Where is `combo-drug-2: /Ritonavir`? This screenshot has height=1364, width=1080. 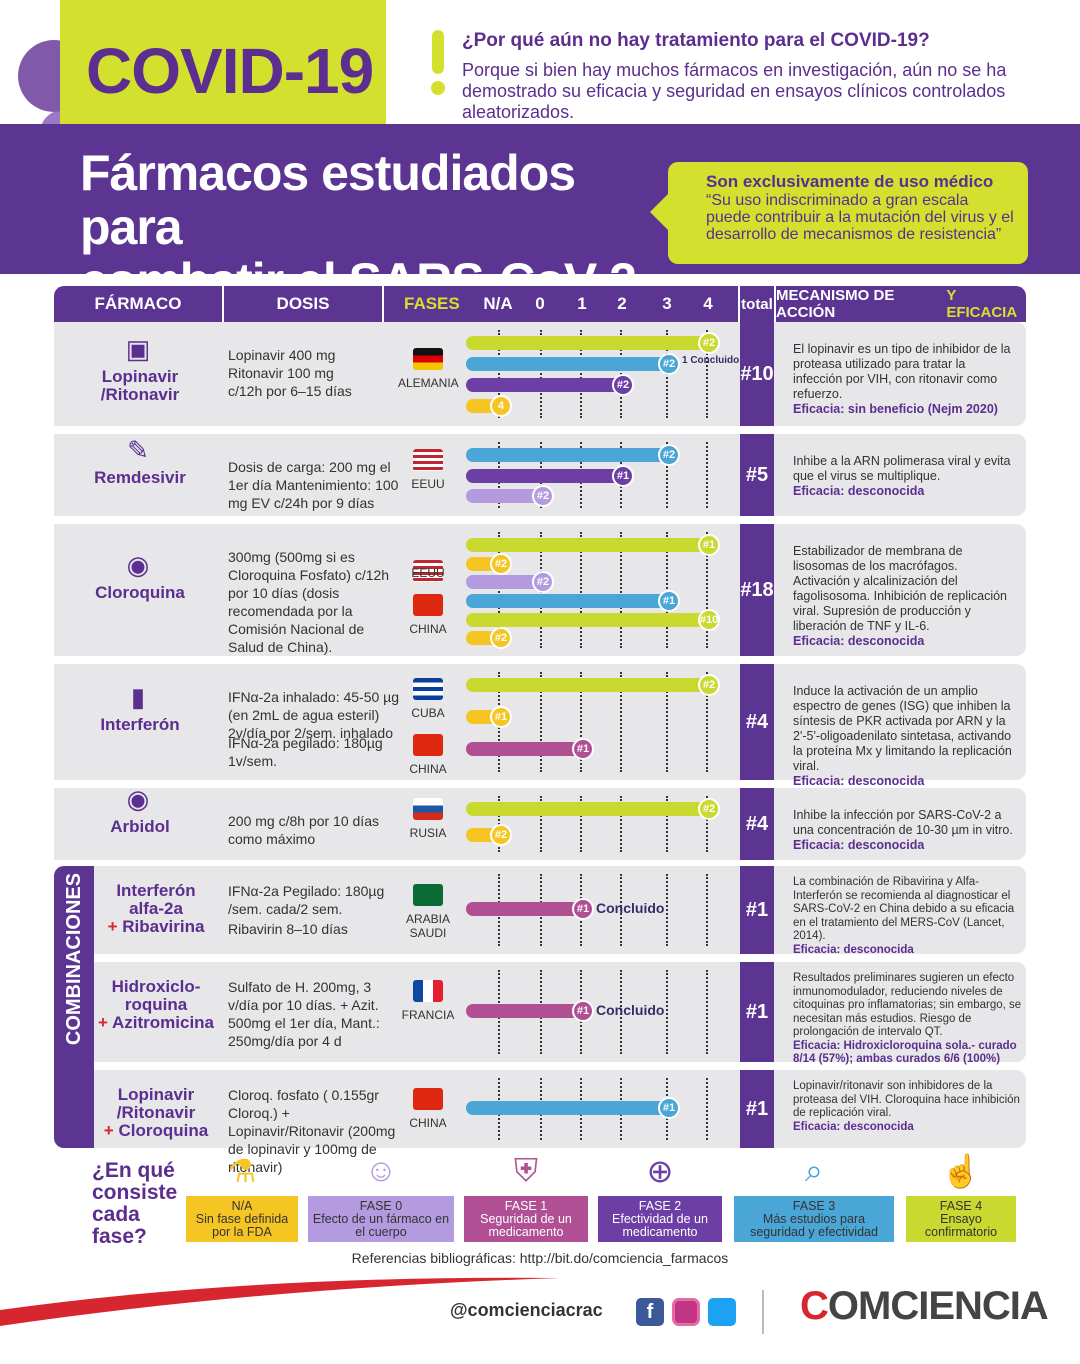 combo-drug-2: /Ritonavir is located at coordinates (156, 1112).